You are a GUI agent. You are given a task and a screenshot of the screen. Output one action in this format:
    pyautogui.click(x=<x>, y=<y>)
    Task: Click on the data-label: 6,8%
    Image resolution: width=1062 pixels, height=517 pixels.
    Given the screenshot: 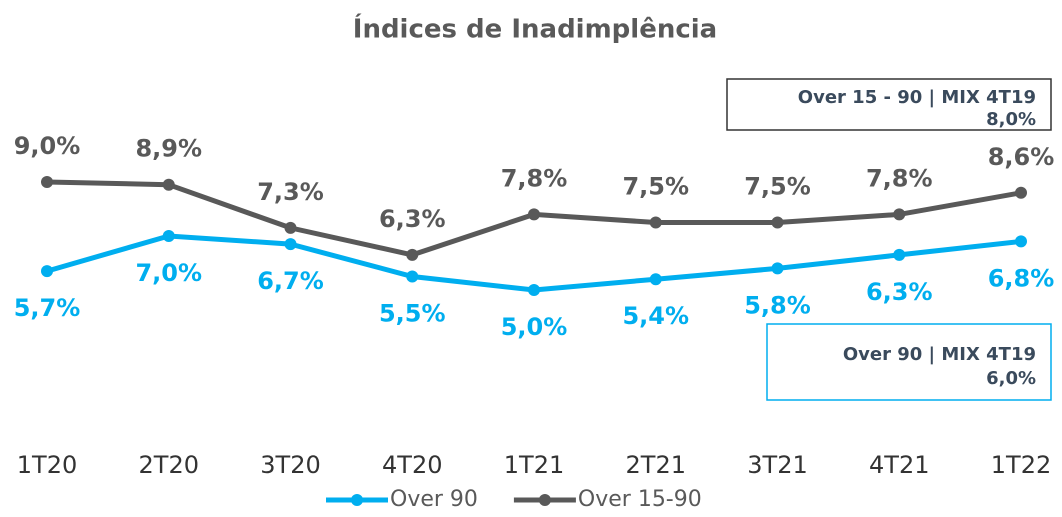 What is the action you would take?
    pyautogui.click(x=1021, y=278)
    